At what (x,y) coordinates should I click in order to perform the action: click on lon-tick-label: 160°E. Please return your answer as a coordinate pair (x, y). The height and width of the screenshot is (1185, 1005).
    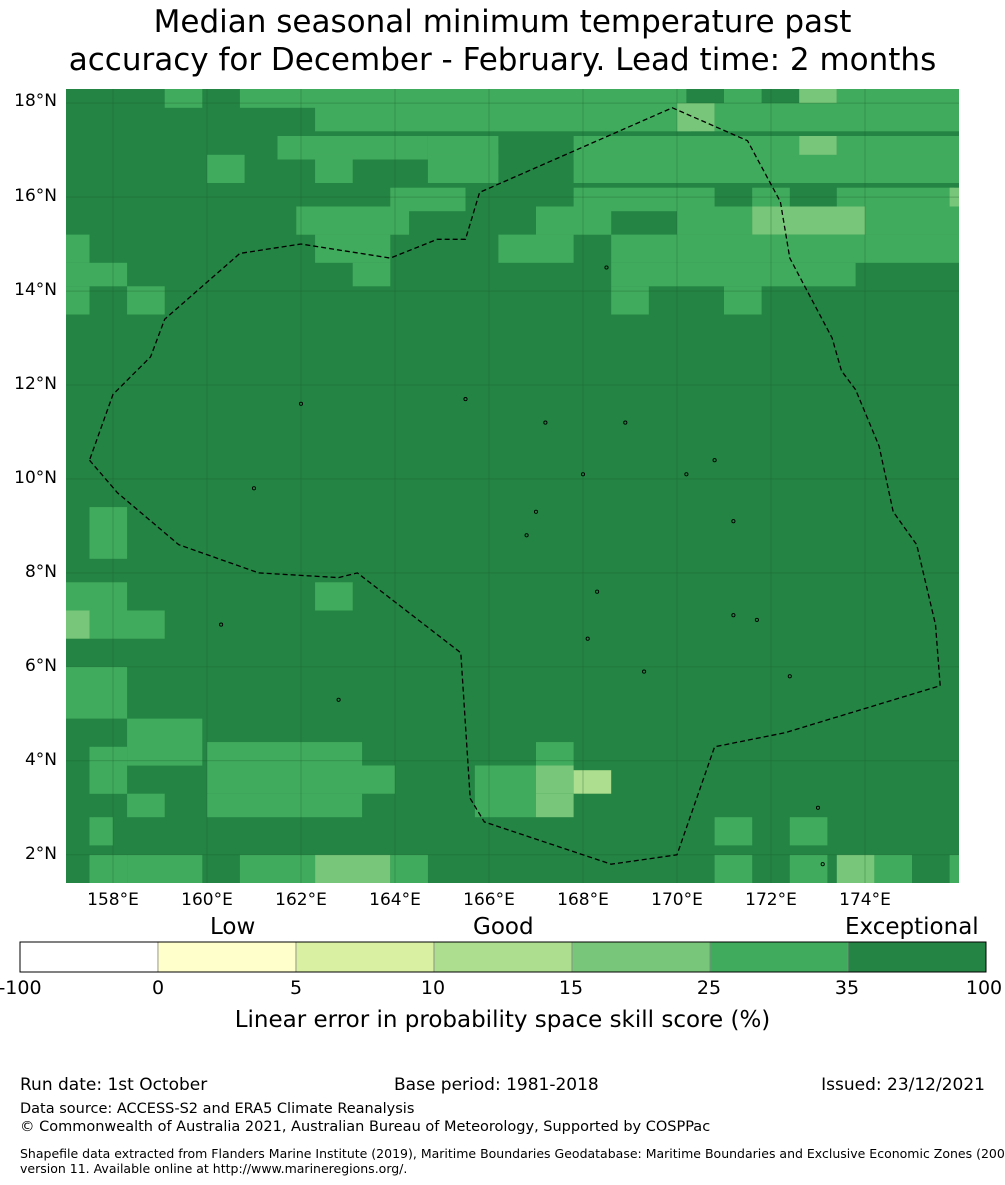
    Looking at the image, I should click on (207, 900).